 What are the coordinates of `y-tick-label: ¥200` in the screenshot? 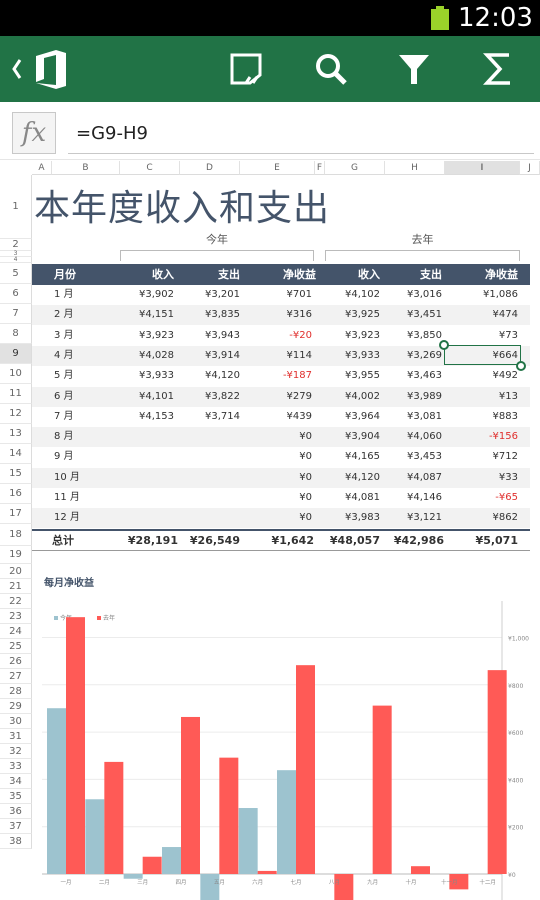 It's located at (515, 828).